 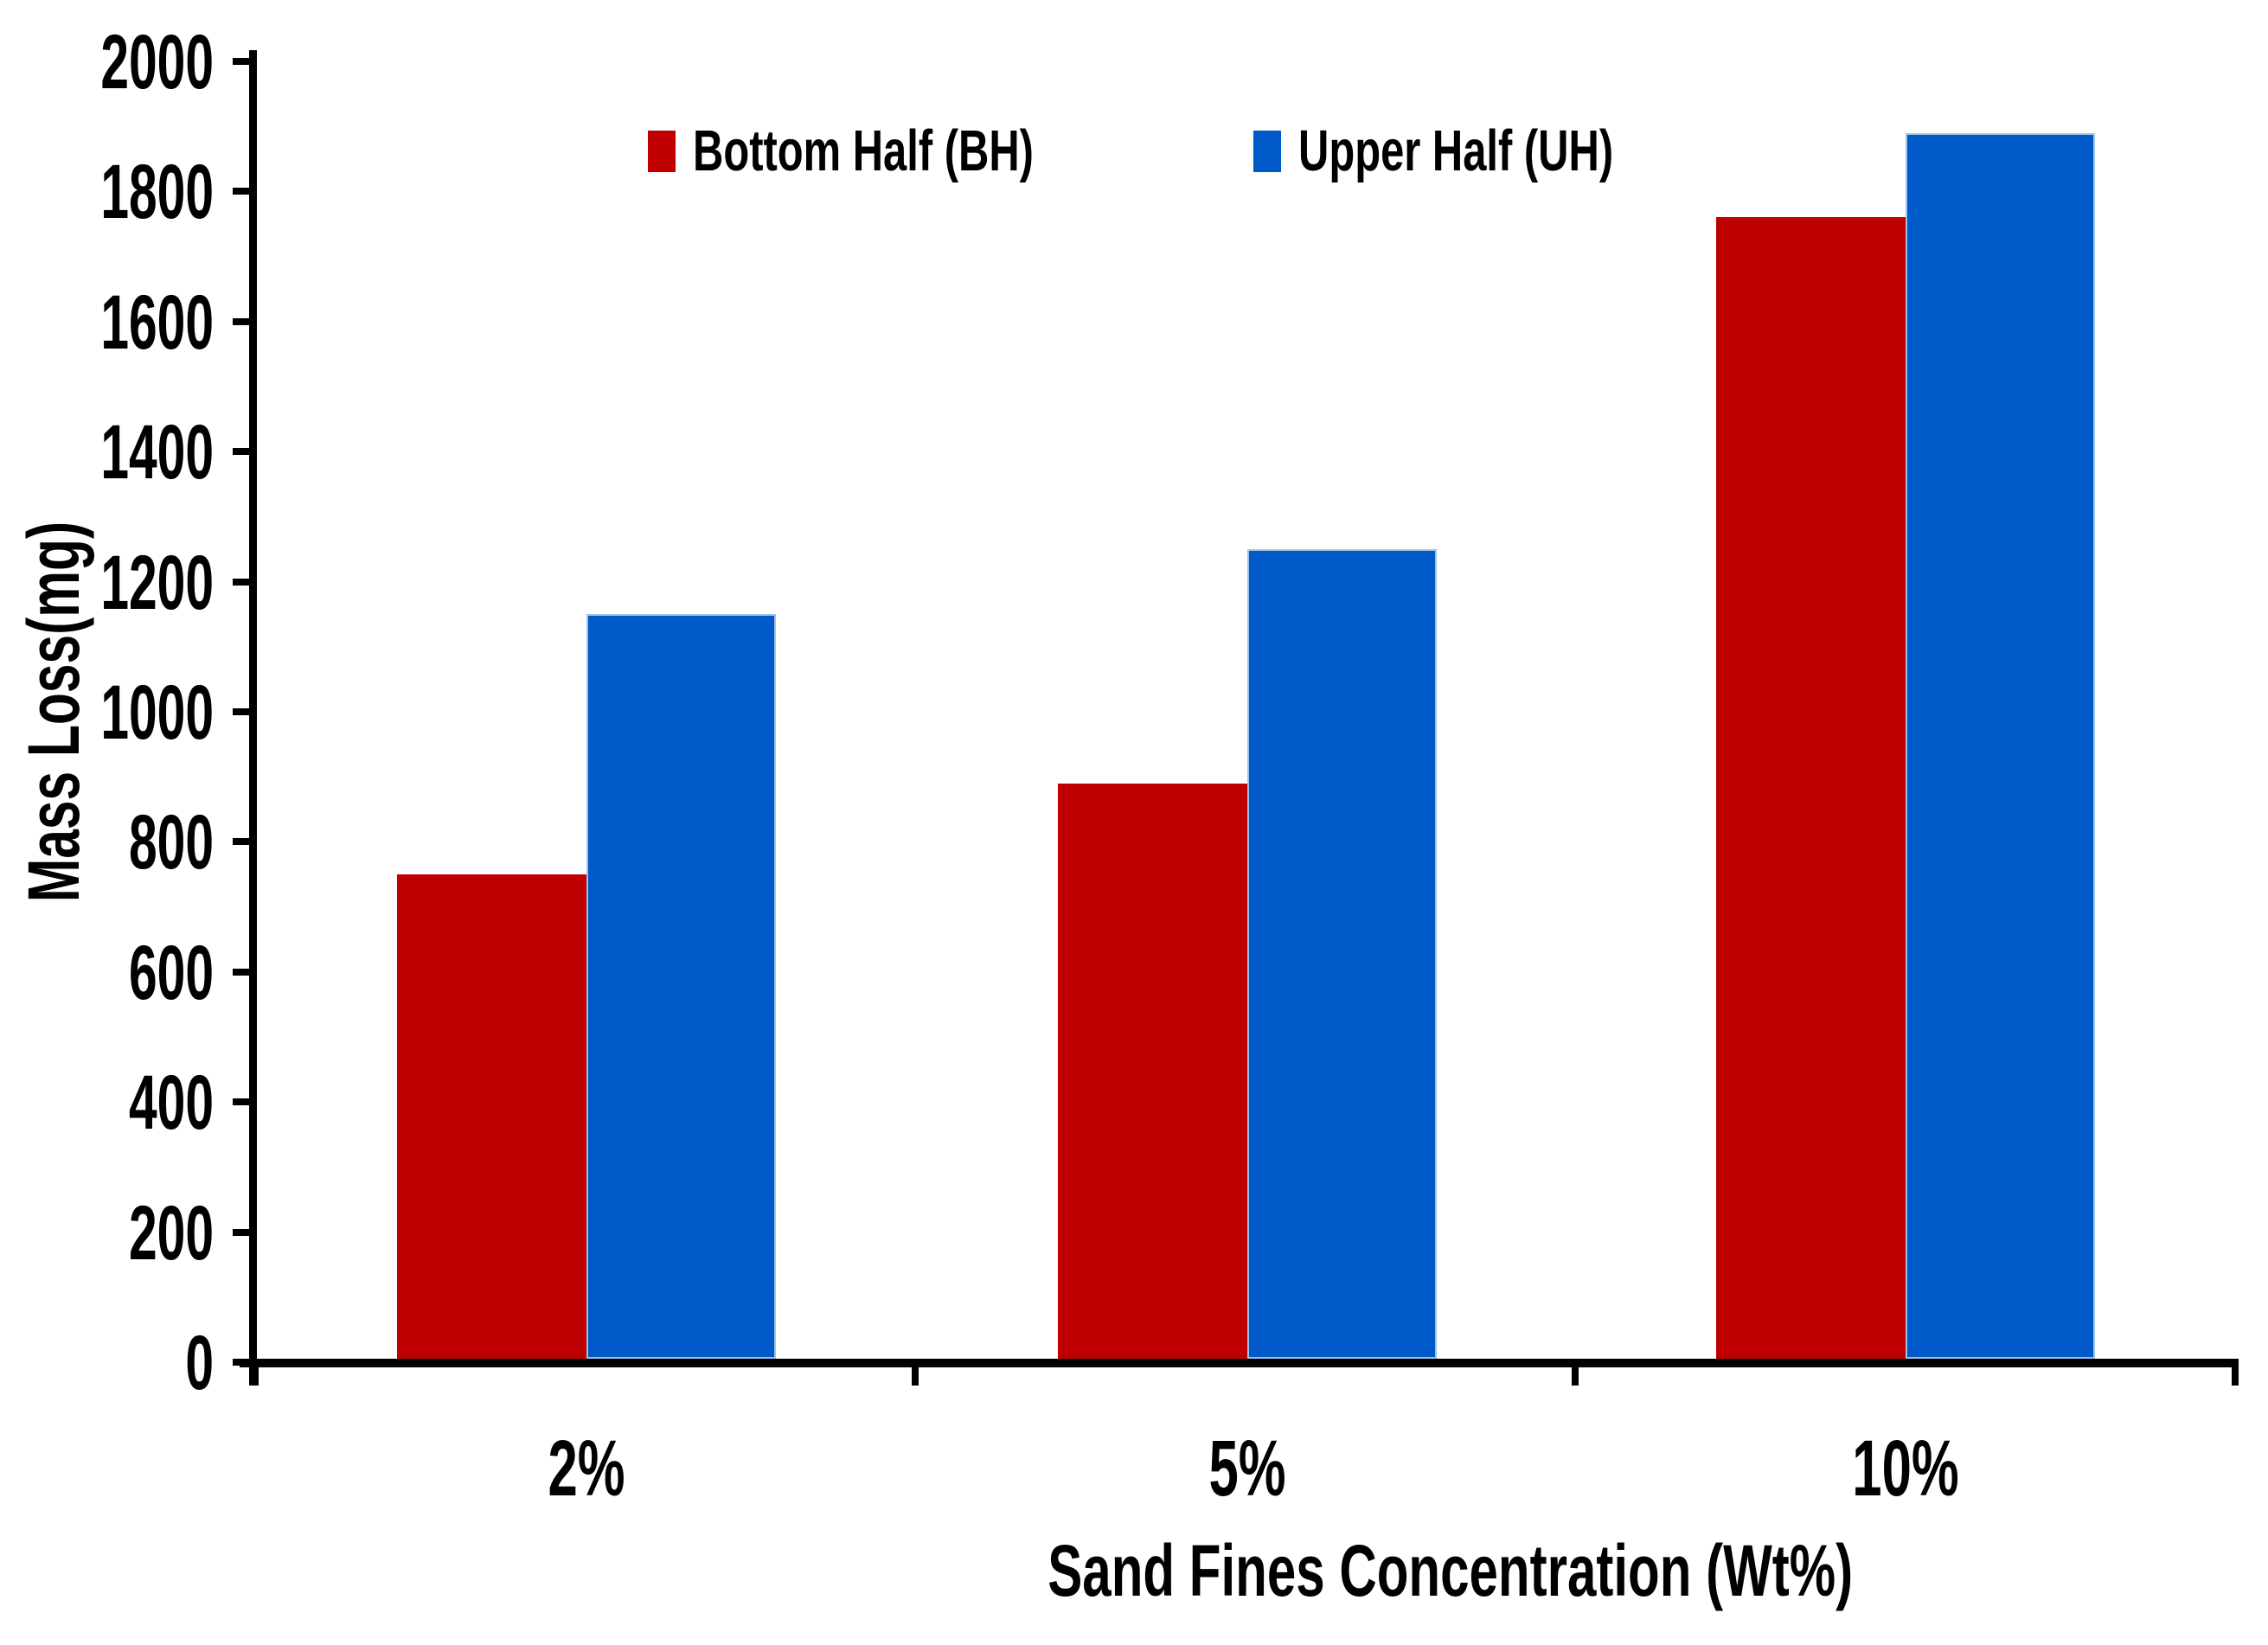 I want to click on x-axis-category-label: 10%, so click(x=1905, y=1468).